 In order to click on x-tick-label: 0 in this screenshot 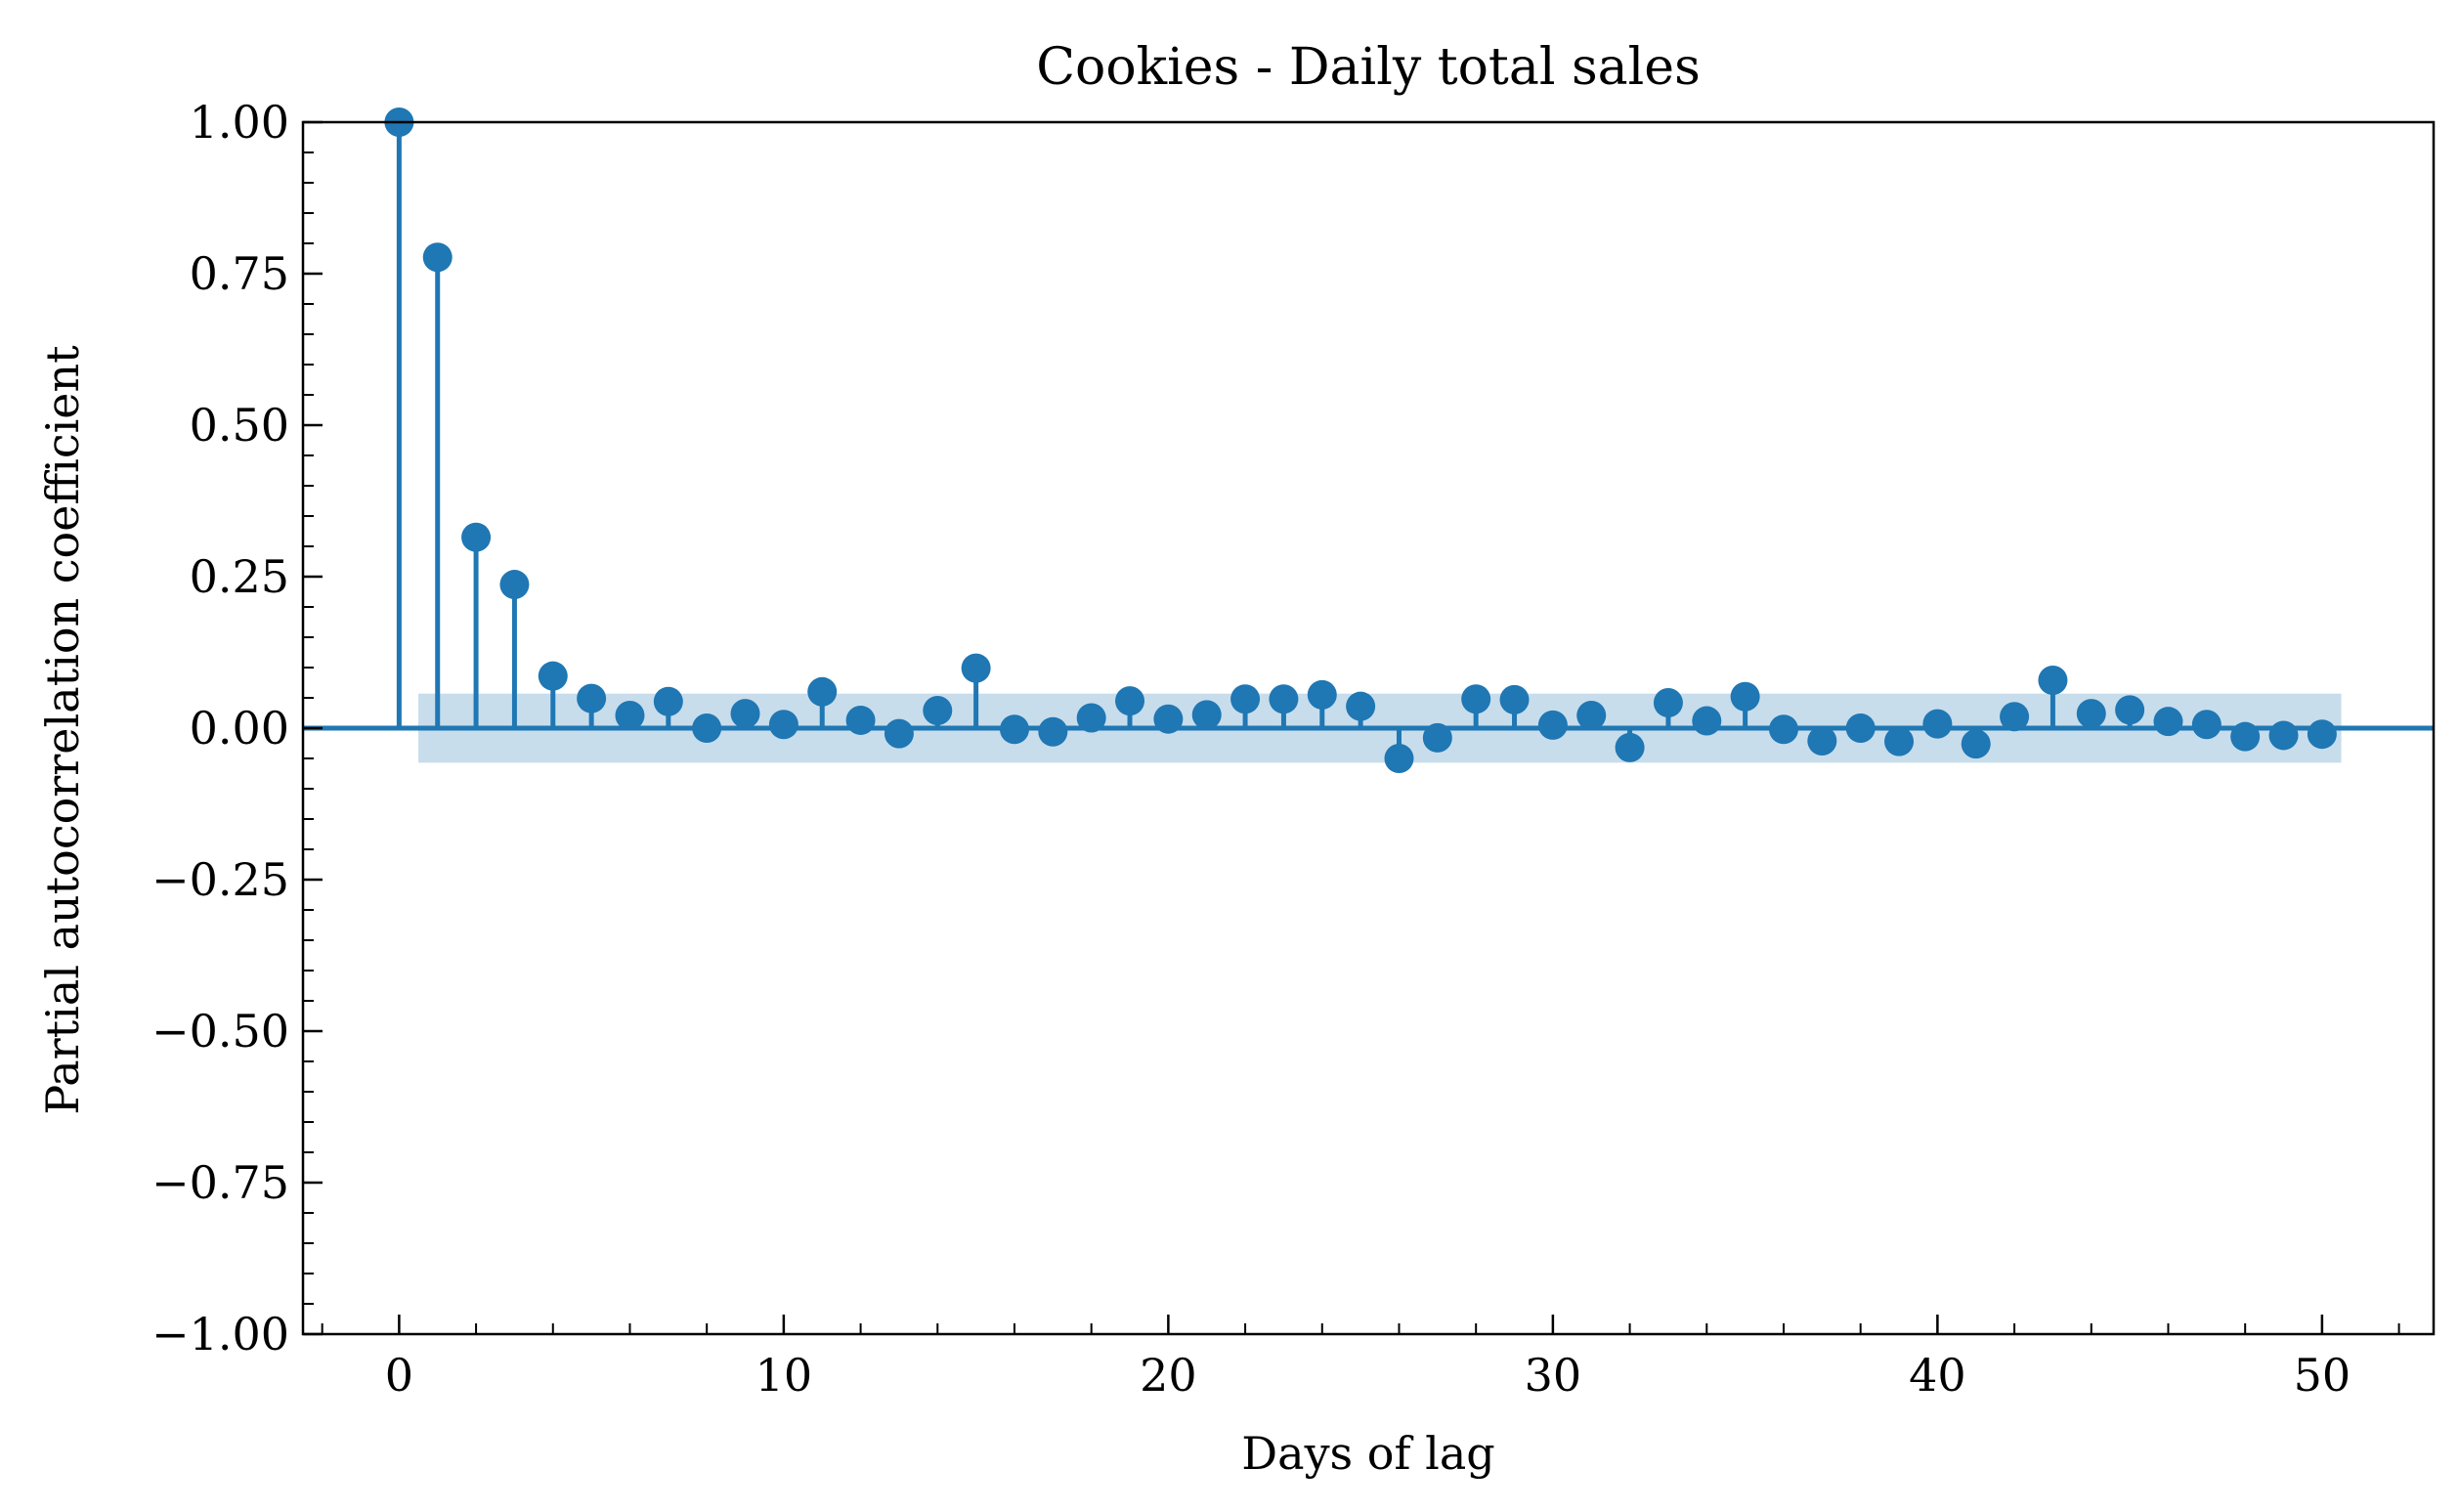, I will do `click(399, 1375)`.